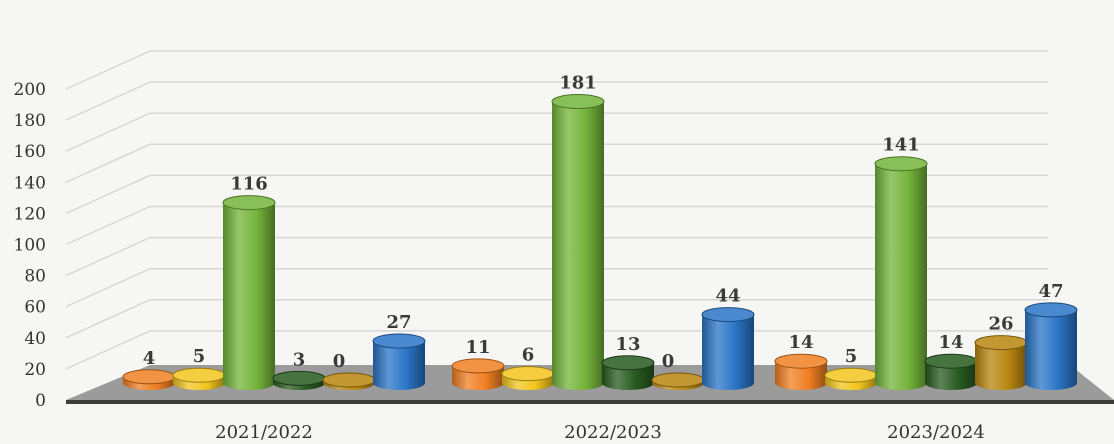 The height and width of the screenshot is (444, 1114). I want to click on y-tick-label: 0, so click(40, 401).